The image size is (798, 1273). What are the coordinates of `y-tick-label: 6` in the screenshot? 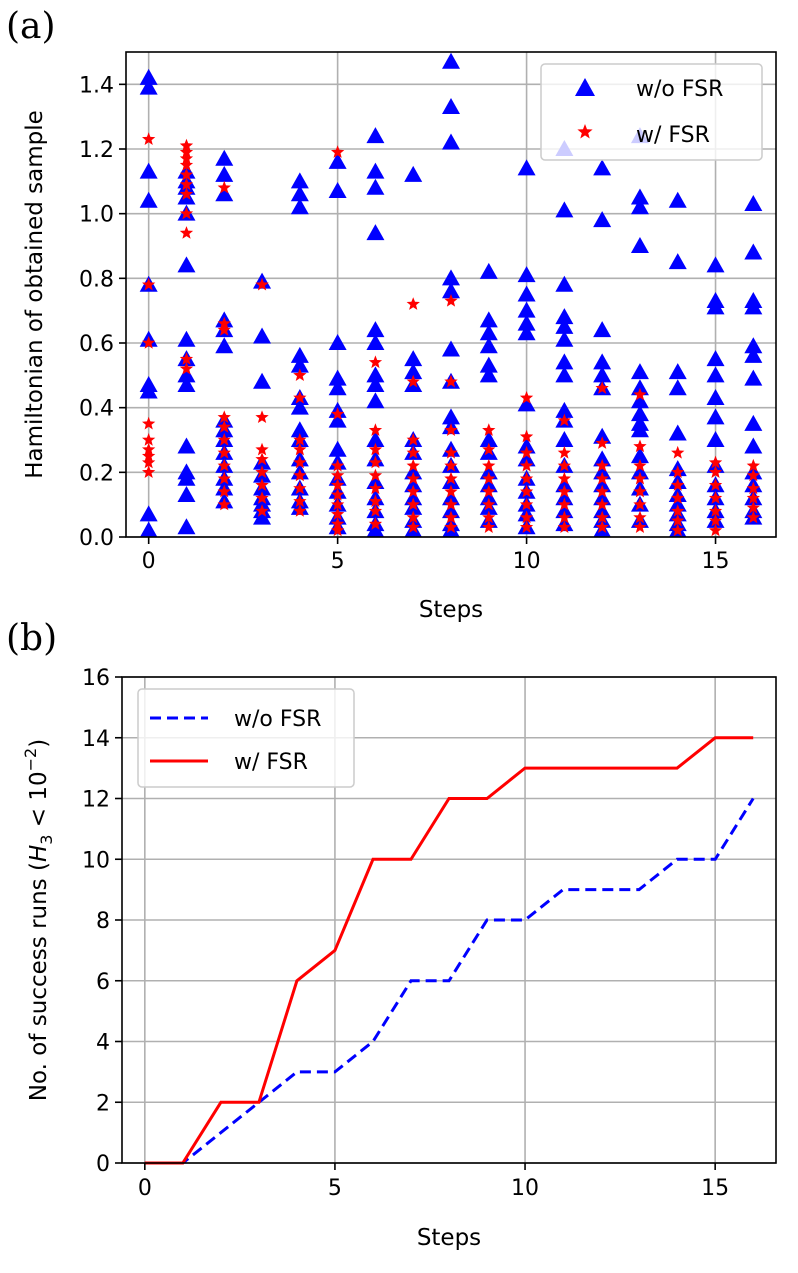 It's located at (103, 982).